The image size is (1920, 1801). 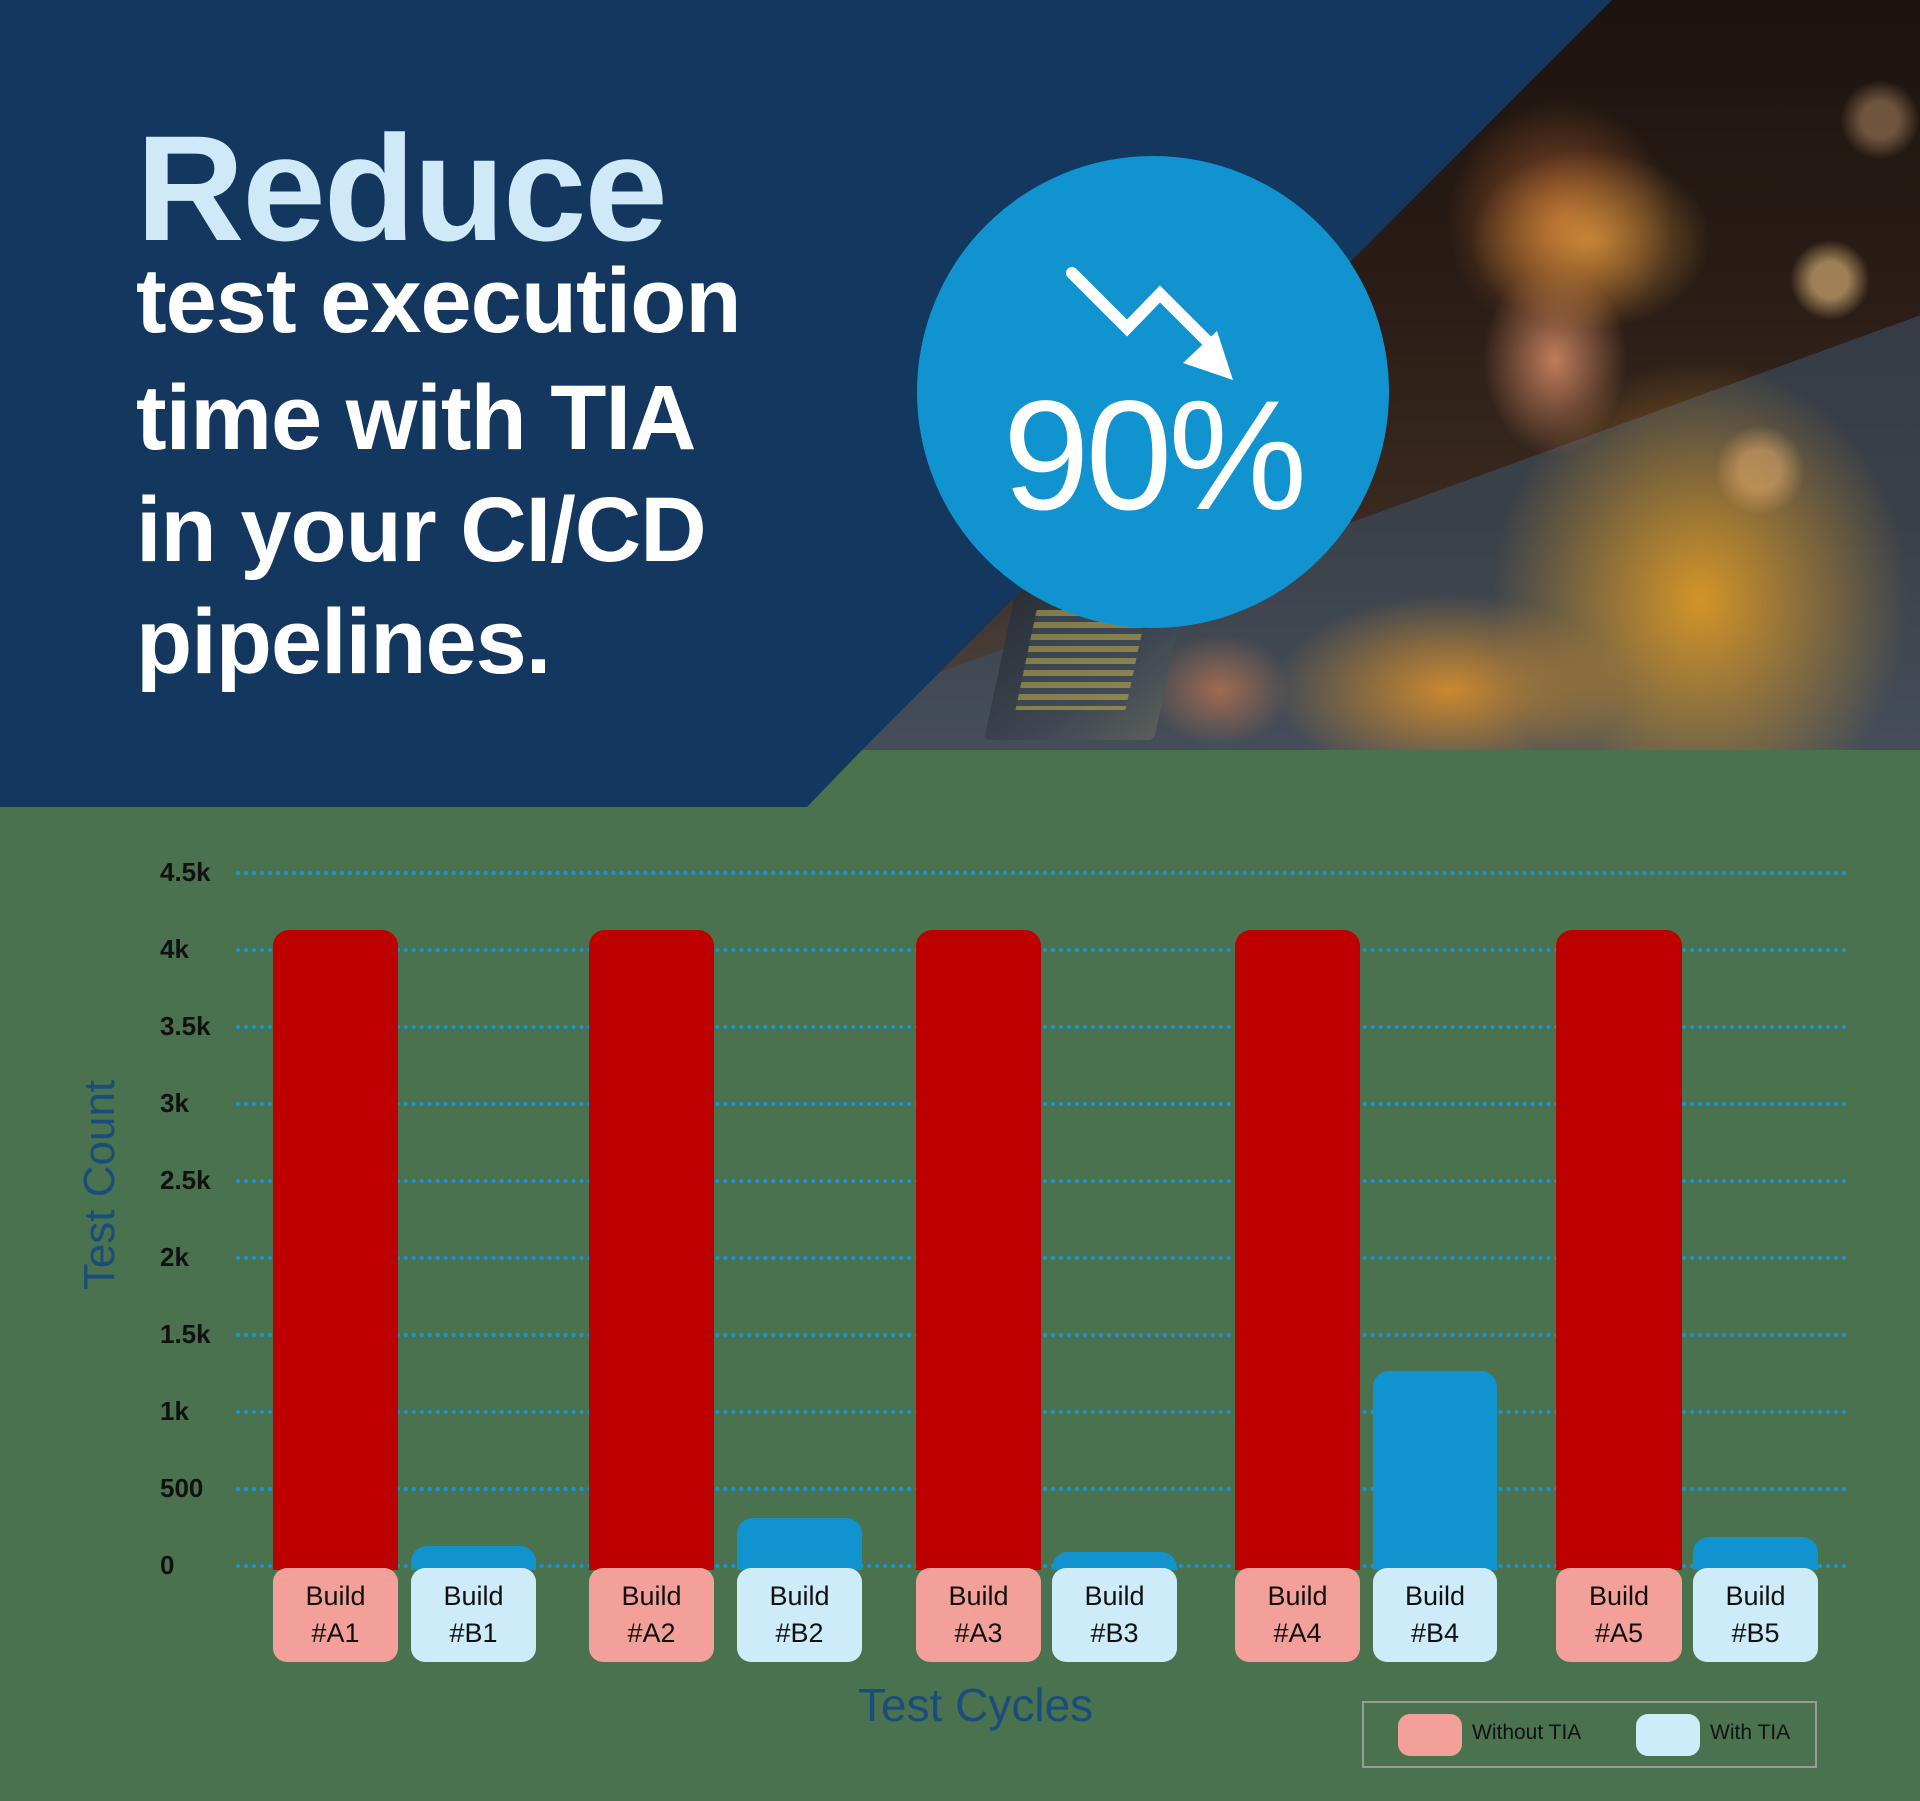 I want to click on y-tick-label: 4.5k, so click(x=185, y=872).